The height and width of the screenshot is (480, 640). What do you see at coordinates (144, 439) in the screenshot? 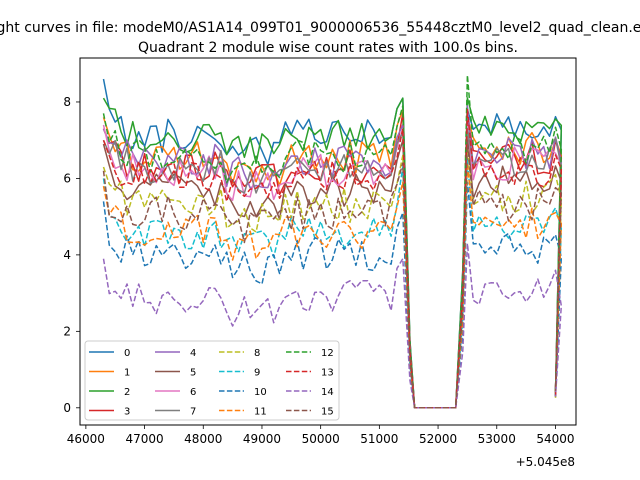
I see `x-tick-label: 47000` at bounding box center [144, 439].